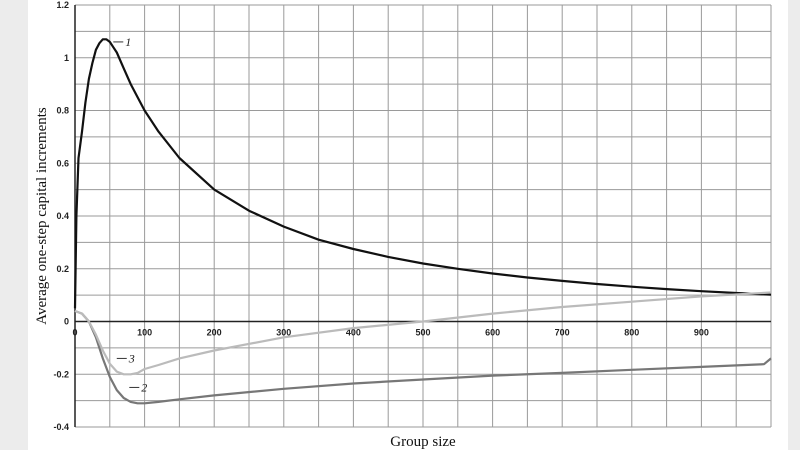 Image resolution: width=800 pixels, height=450 pixels. I want to click on x-tick-label: 300, so click(283, 333).